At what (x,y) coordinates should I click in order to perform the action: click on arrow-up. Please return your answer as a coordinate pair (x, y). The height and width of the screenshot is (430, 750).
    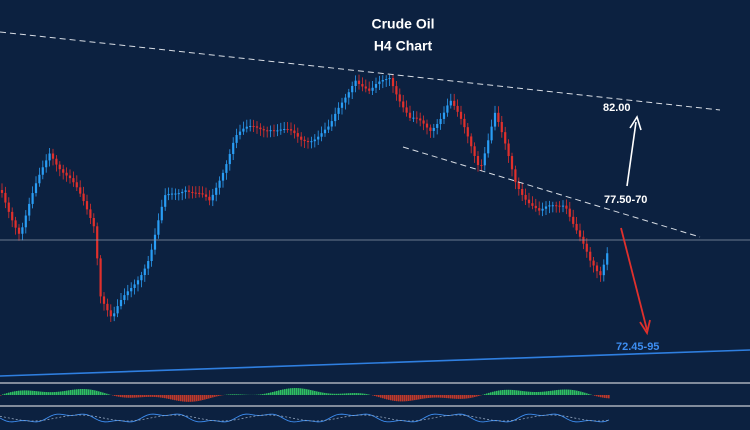
    Looking at the image, I should click on (631, 154).